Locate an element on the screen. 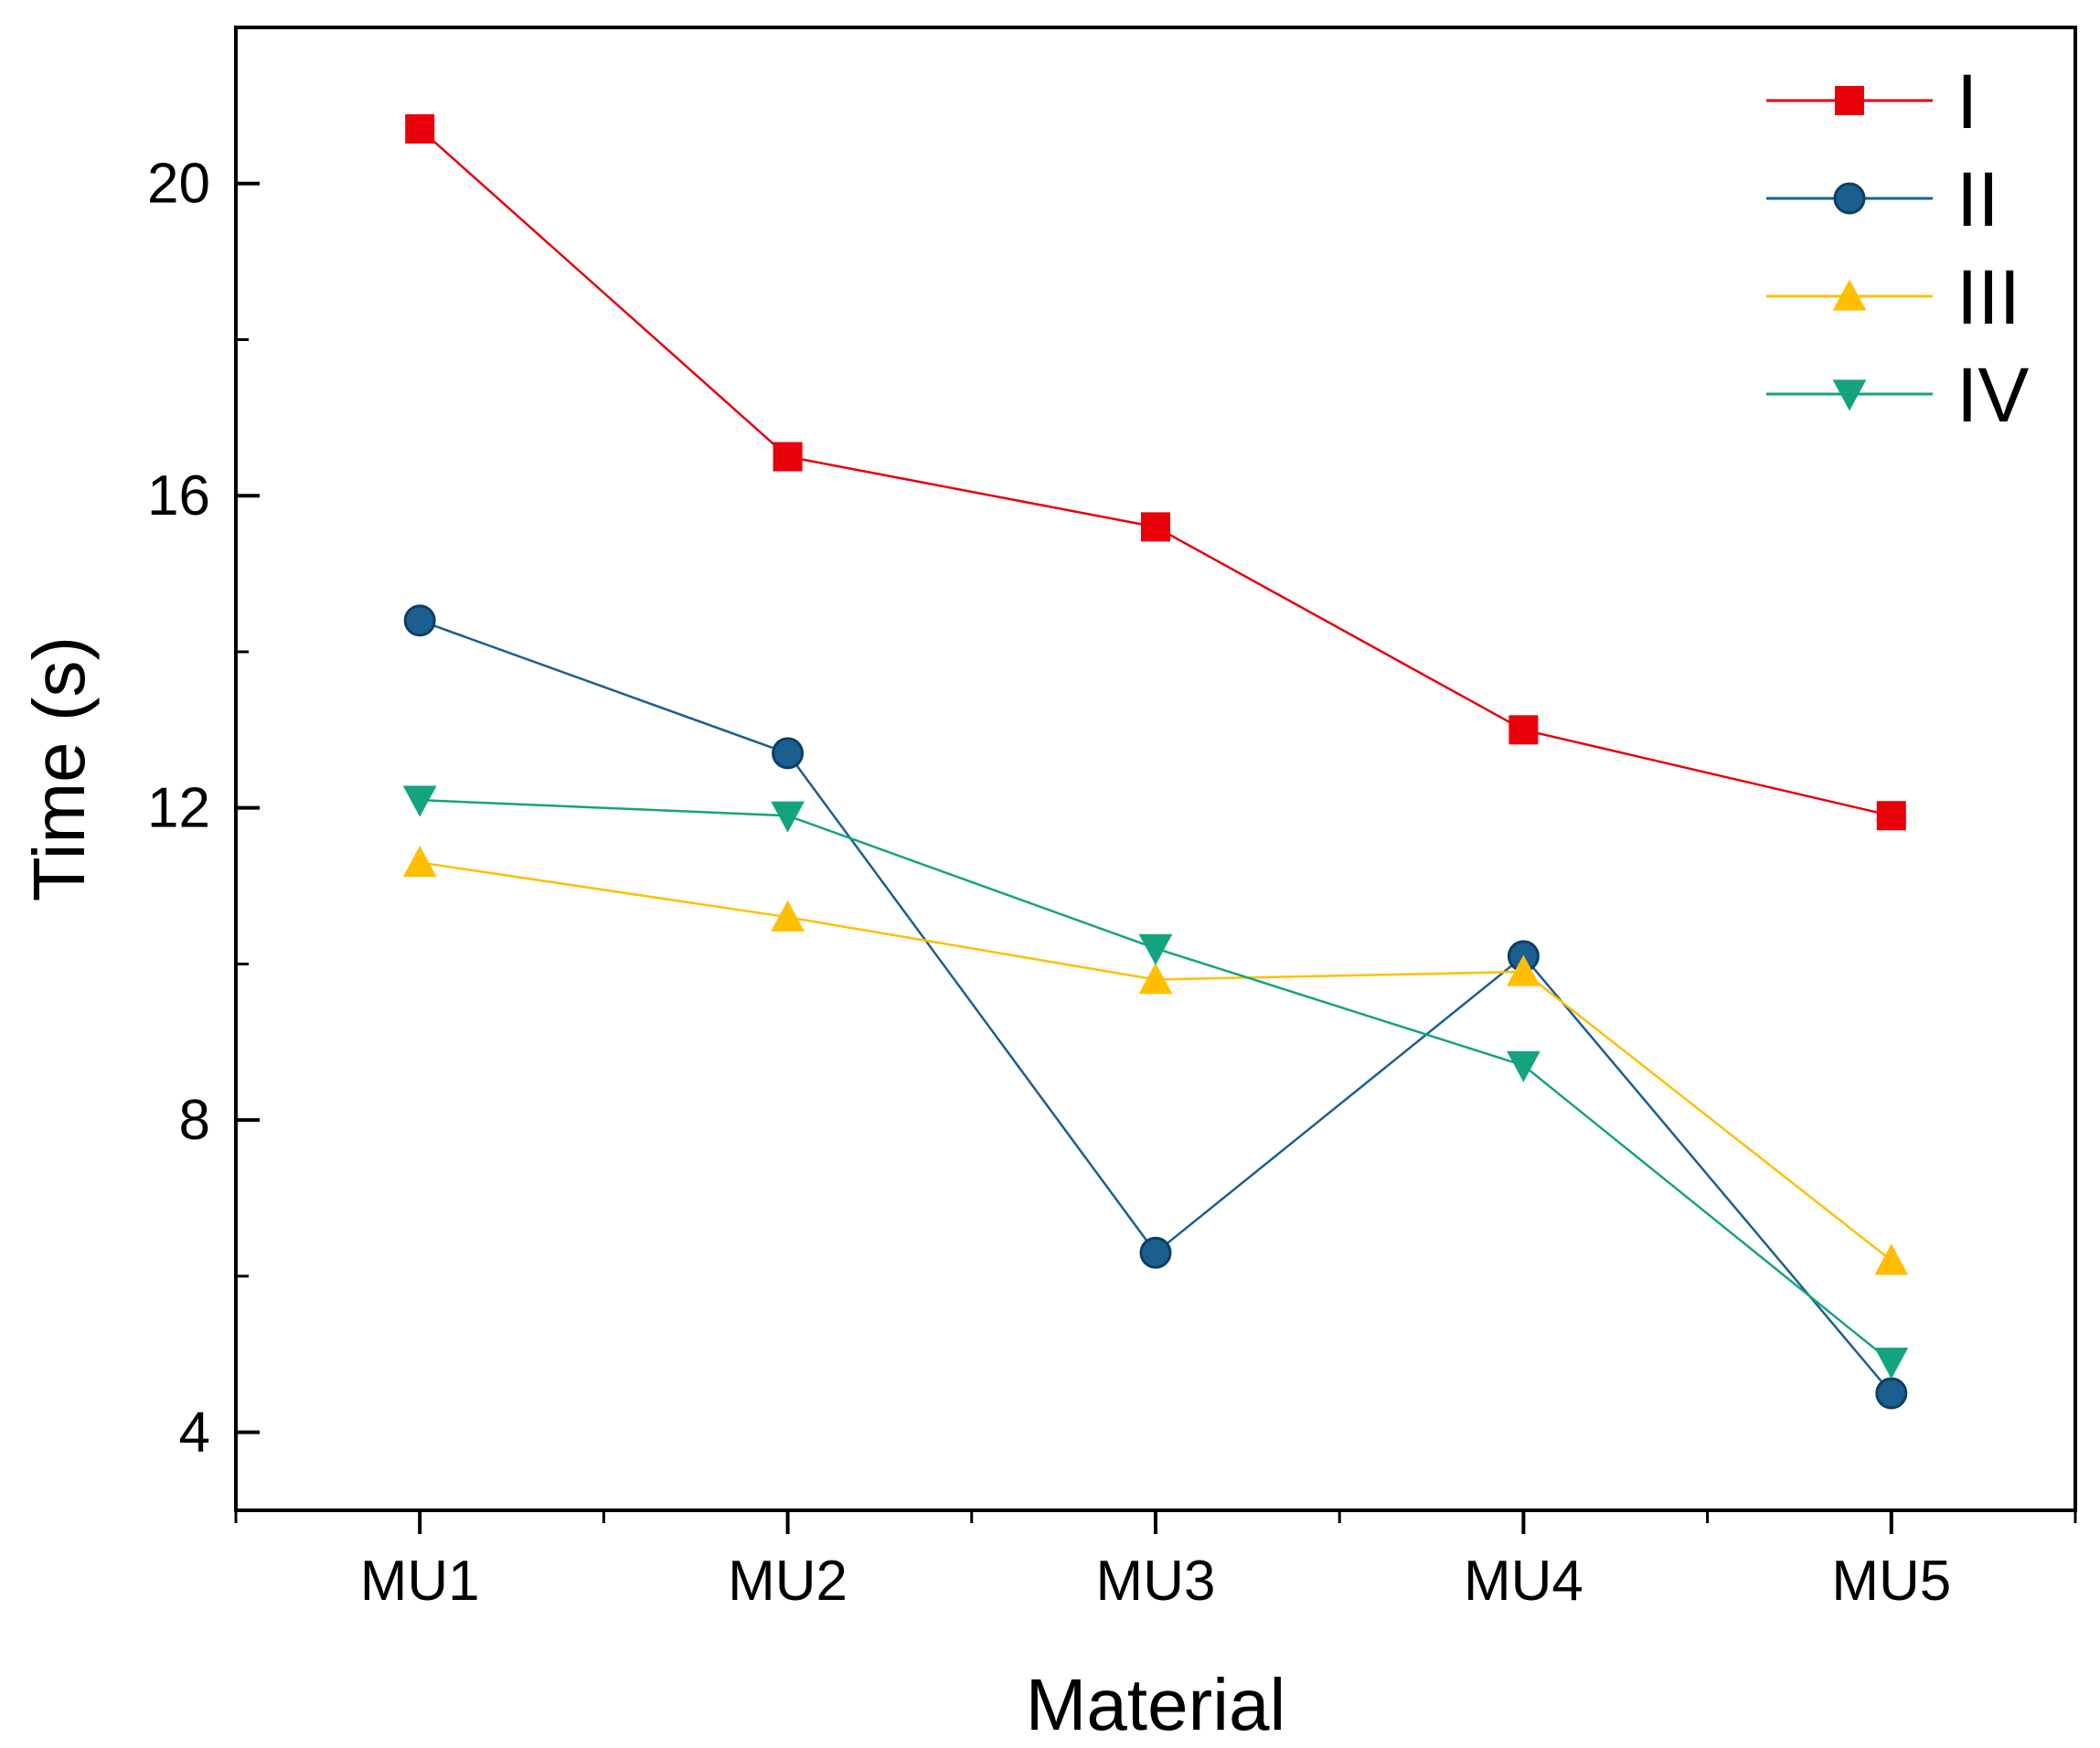  data-point-II-MU2 is located at coordinates (788, 753).